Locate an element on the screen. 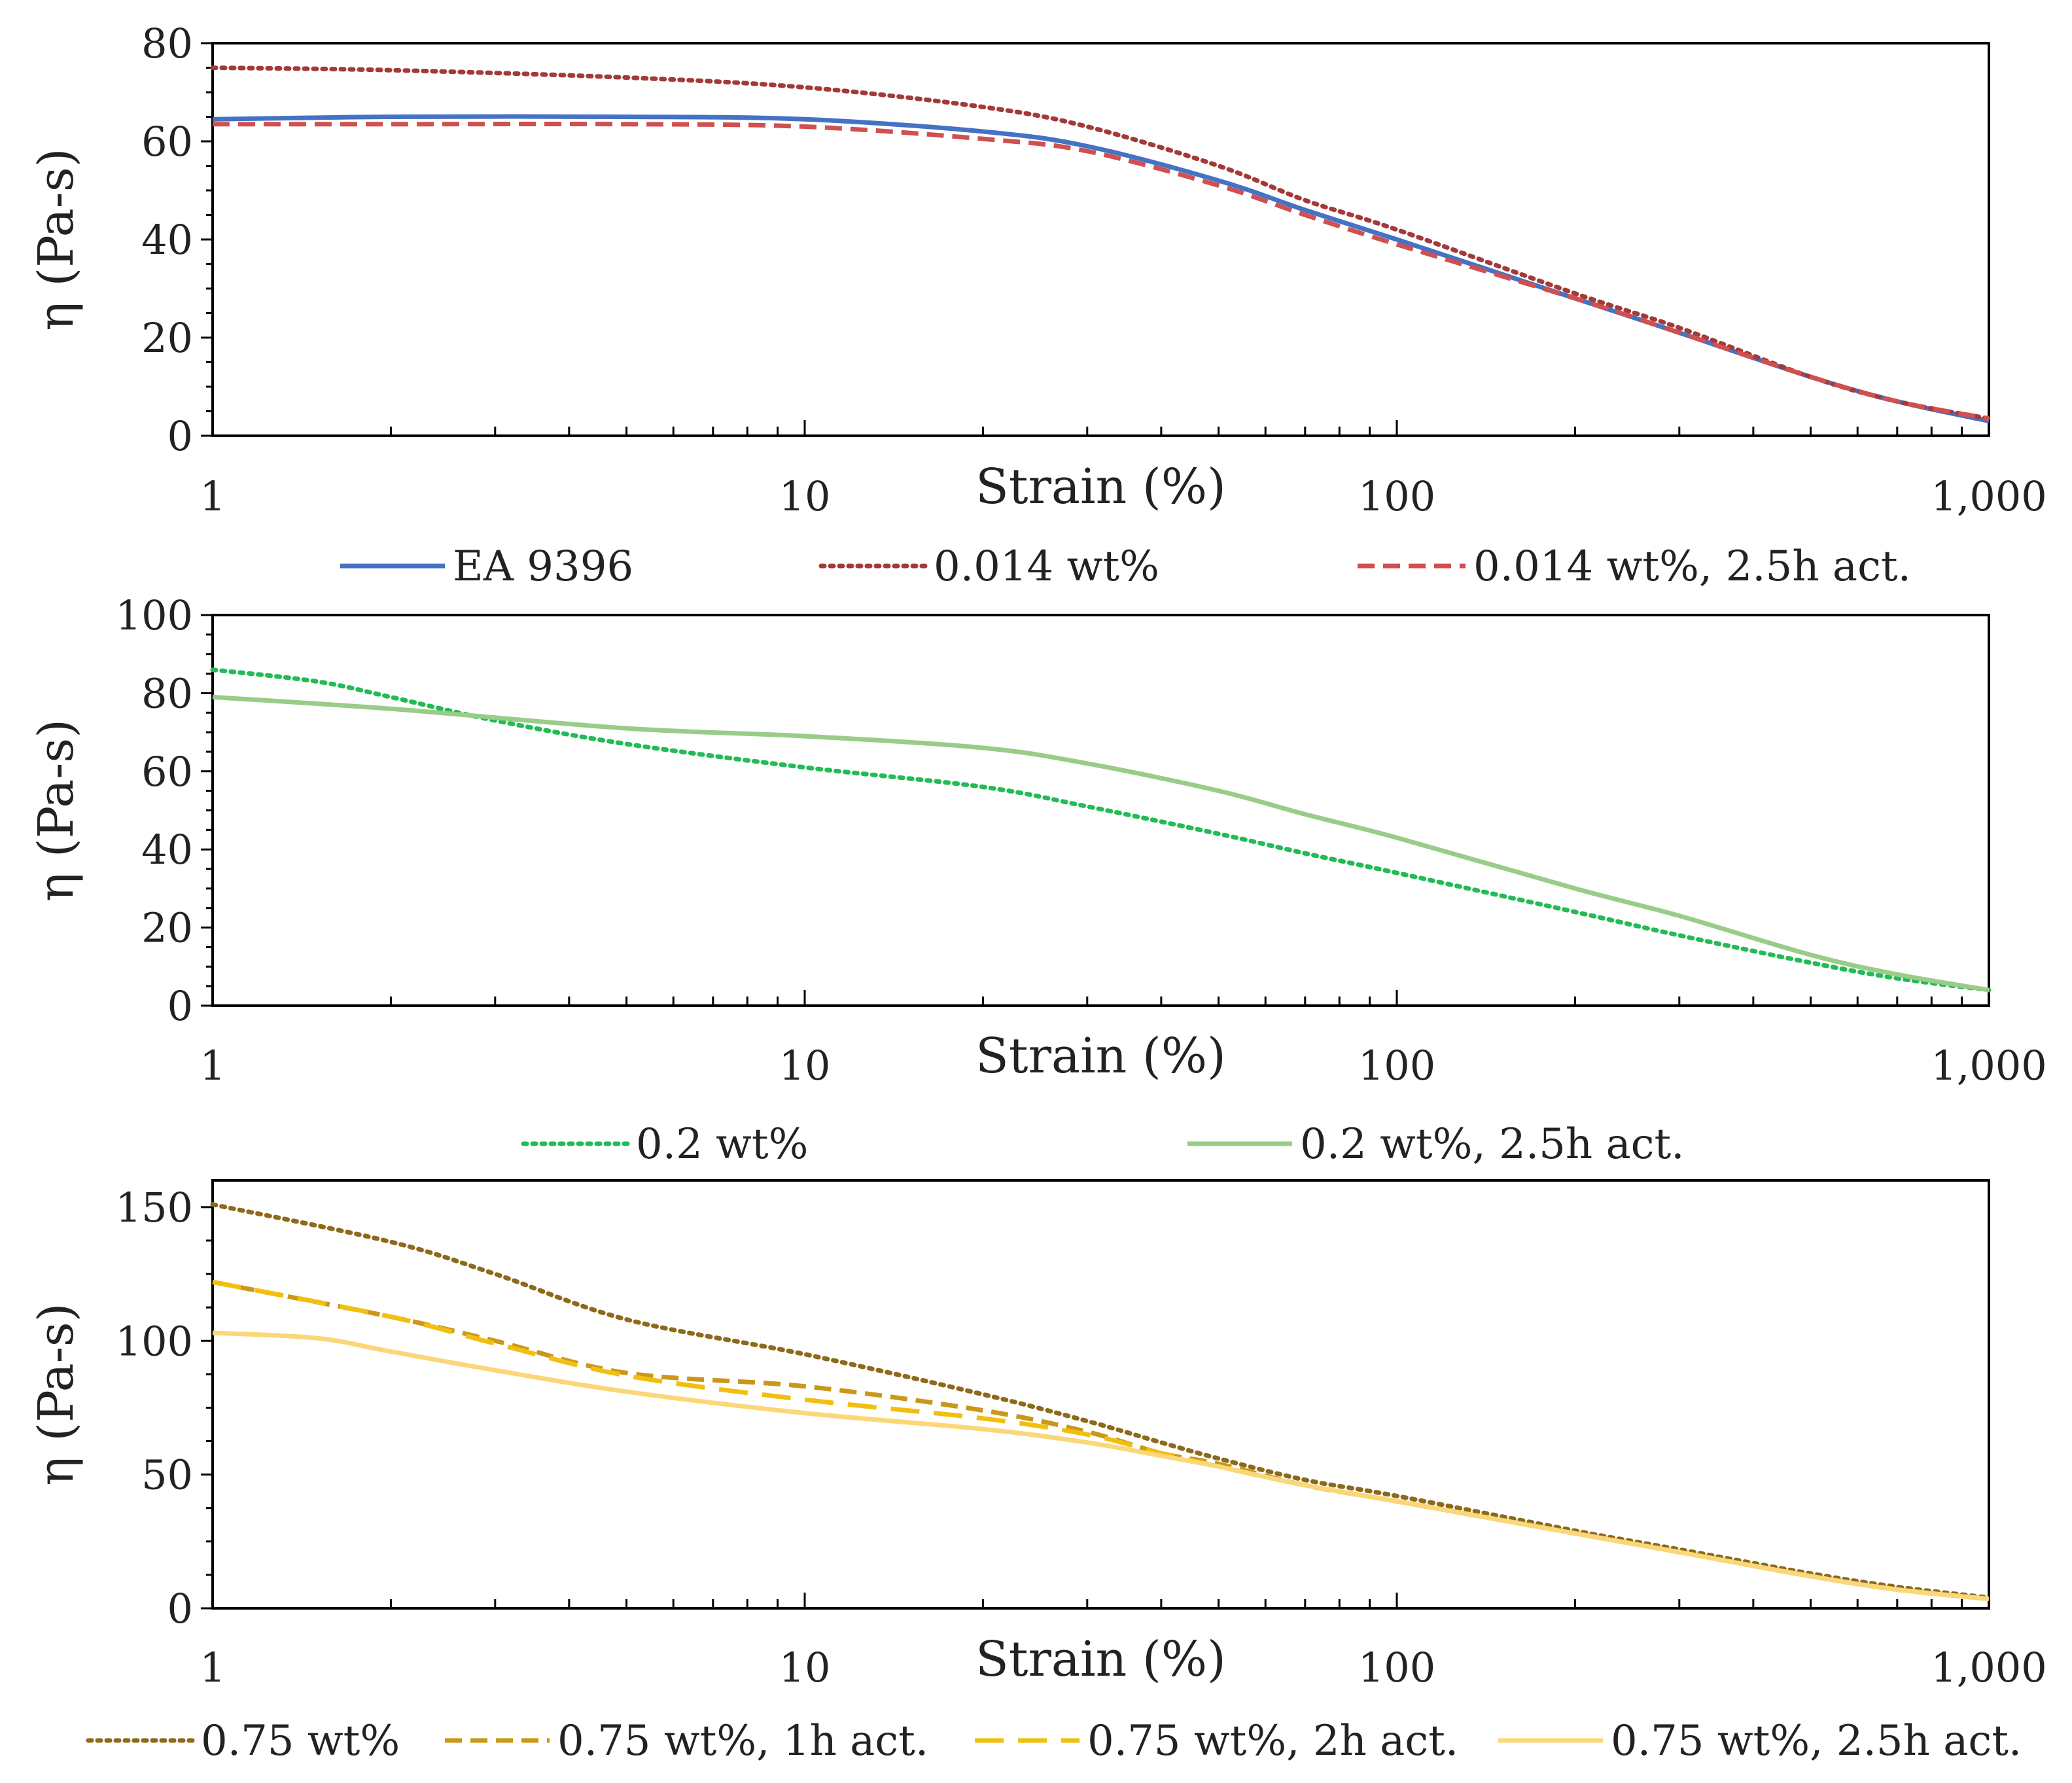 This screenshot has height=1783, width=2072. legend-label-2: 0.75 wt%, 1h act. is located at coordinates (742, 1741).